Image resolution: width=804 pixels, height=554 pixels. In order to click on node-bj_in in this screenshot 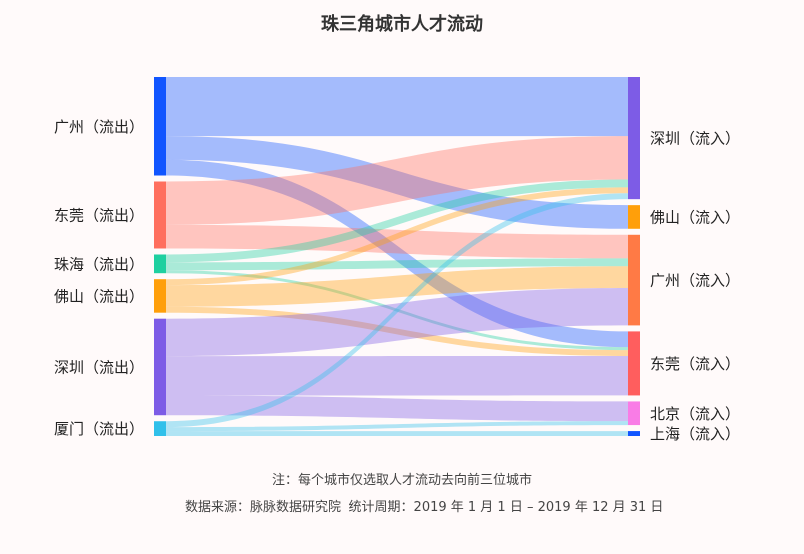, I will do `click(634, 413)`.